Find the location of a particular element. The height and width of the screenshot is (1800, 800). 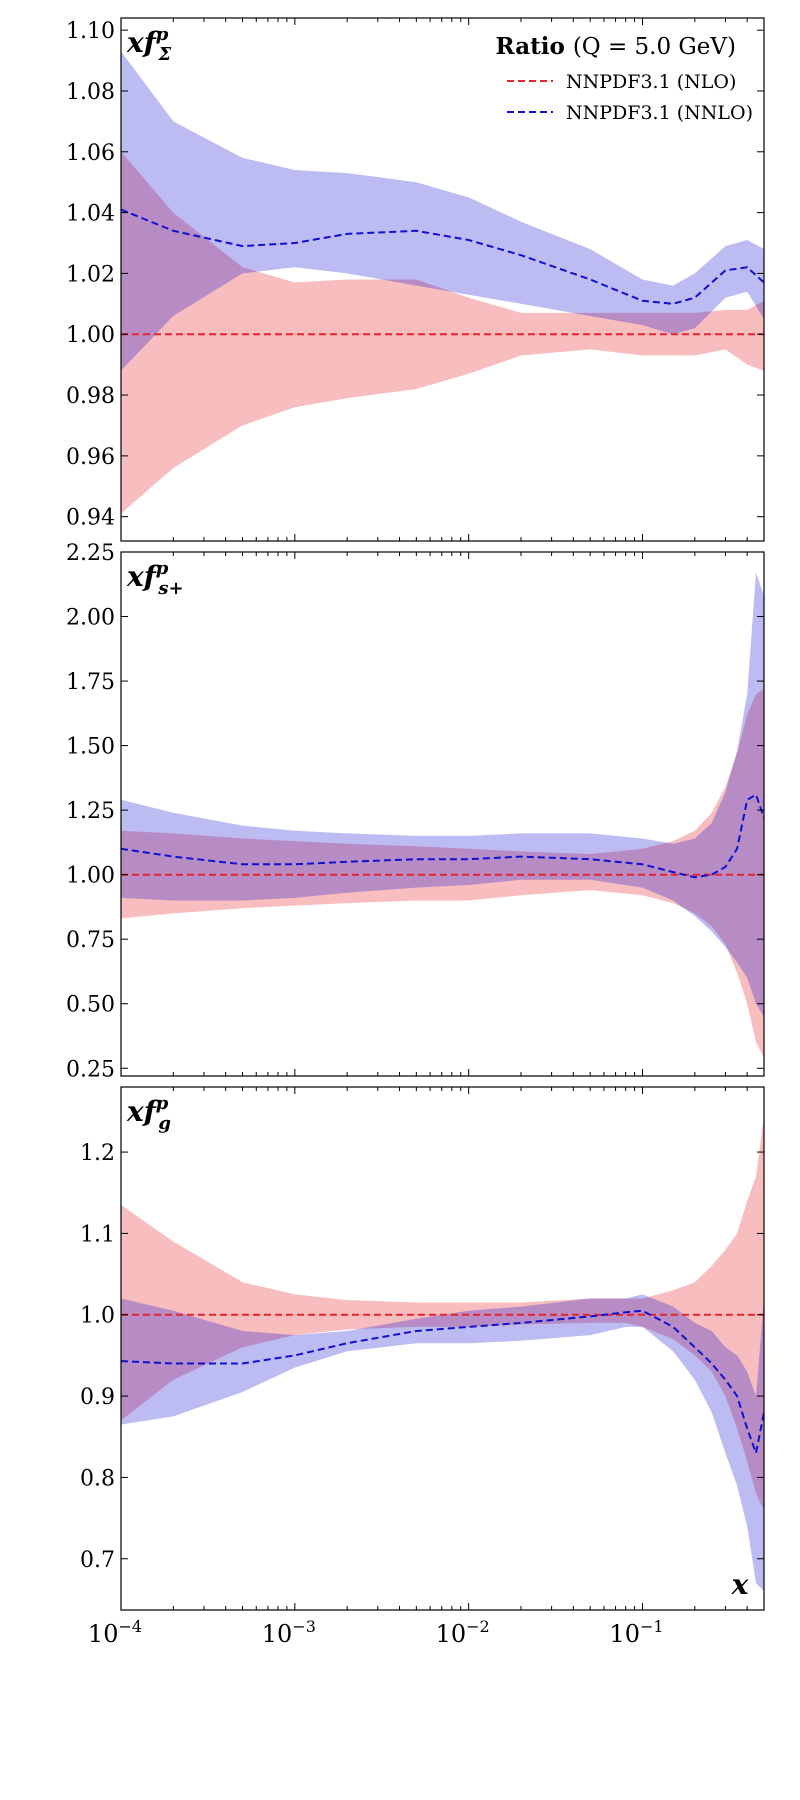

y-tick-label: 0.9 is located at coordinates (97, 1397).